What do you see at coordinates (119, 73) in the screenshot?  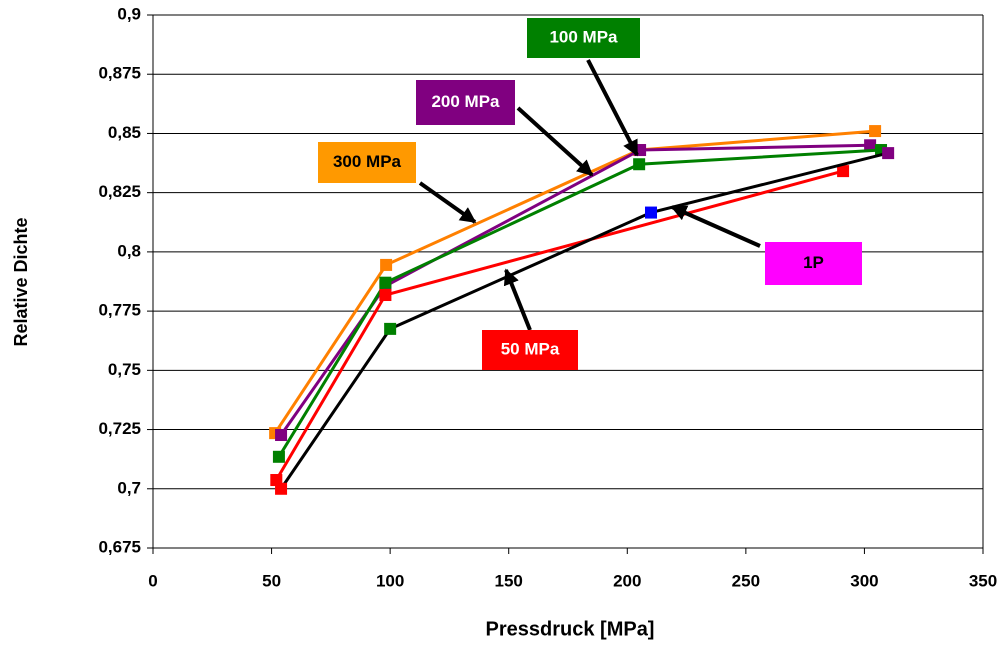 I see `y-tick-label: 0,875` at bounding box center [119, 73].